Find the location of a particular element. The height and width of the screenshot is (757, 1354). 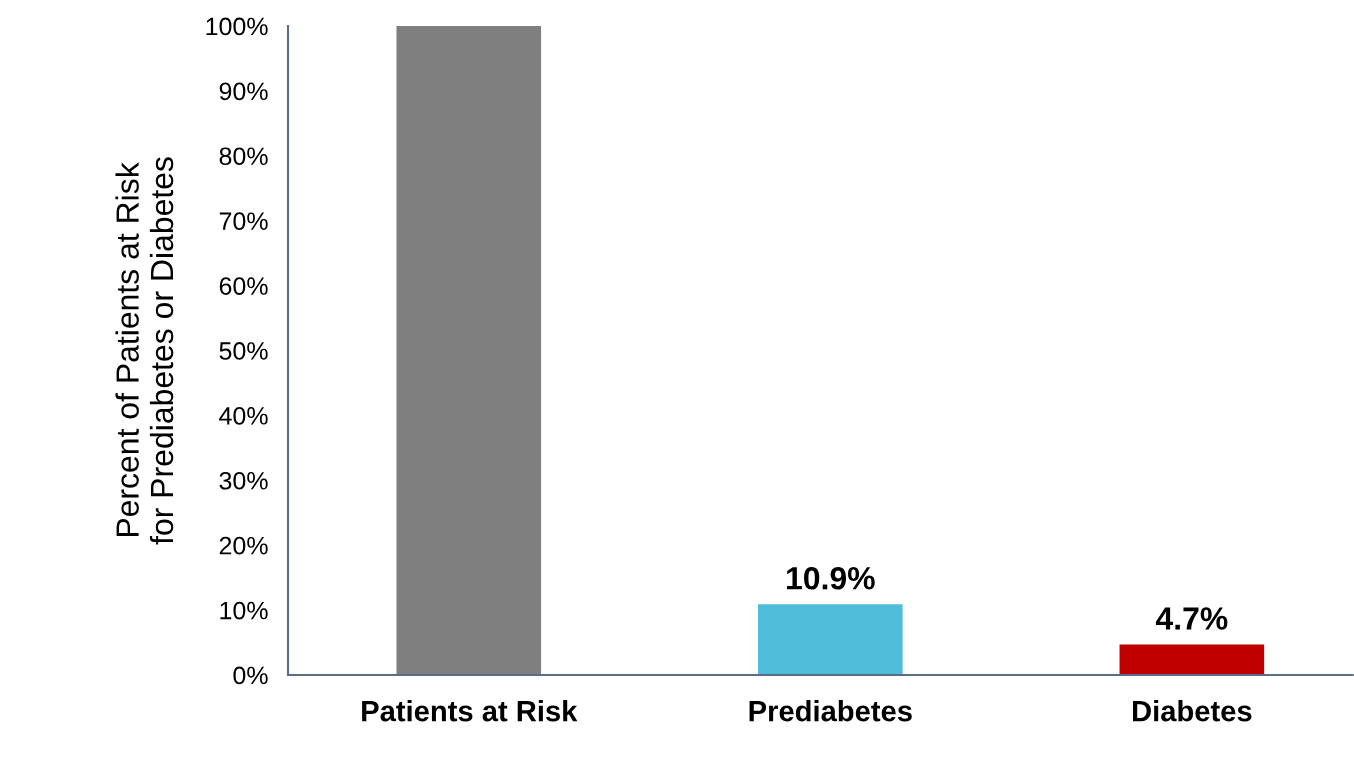

y-tick-label: 100% is located at coordinates (237, 26).